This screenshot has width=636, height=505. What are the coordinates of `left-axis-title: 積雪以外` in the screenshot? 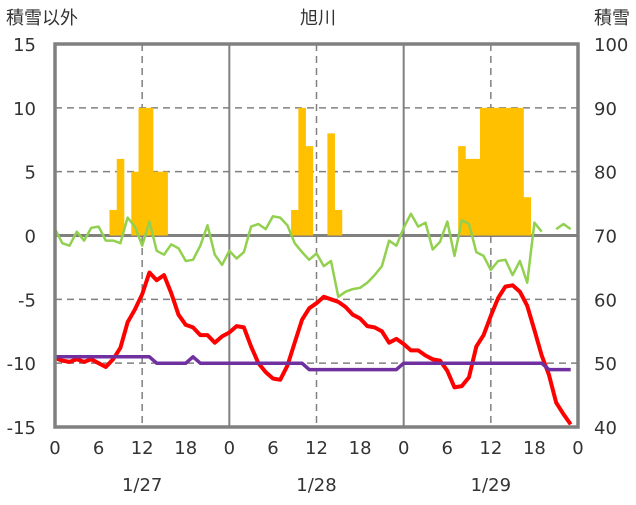 It's located at (42, 18).